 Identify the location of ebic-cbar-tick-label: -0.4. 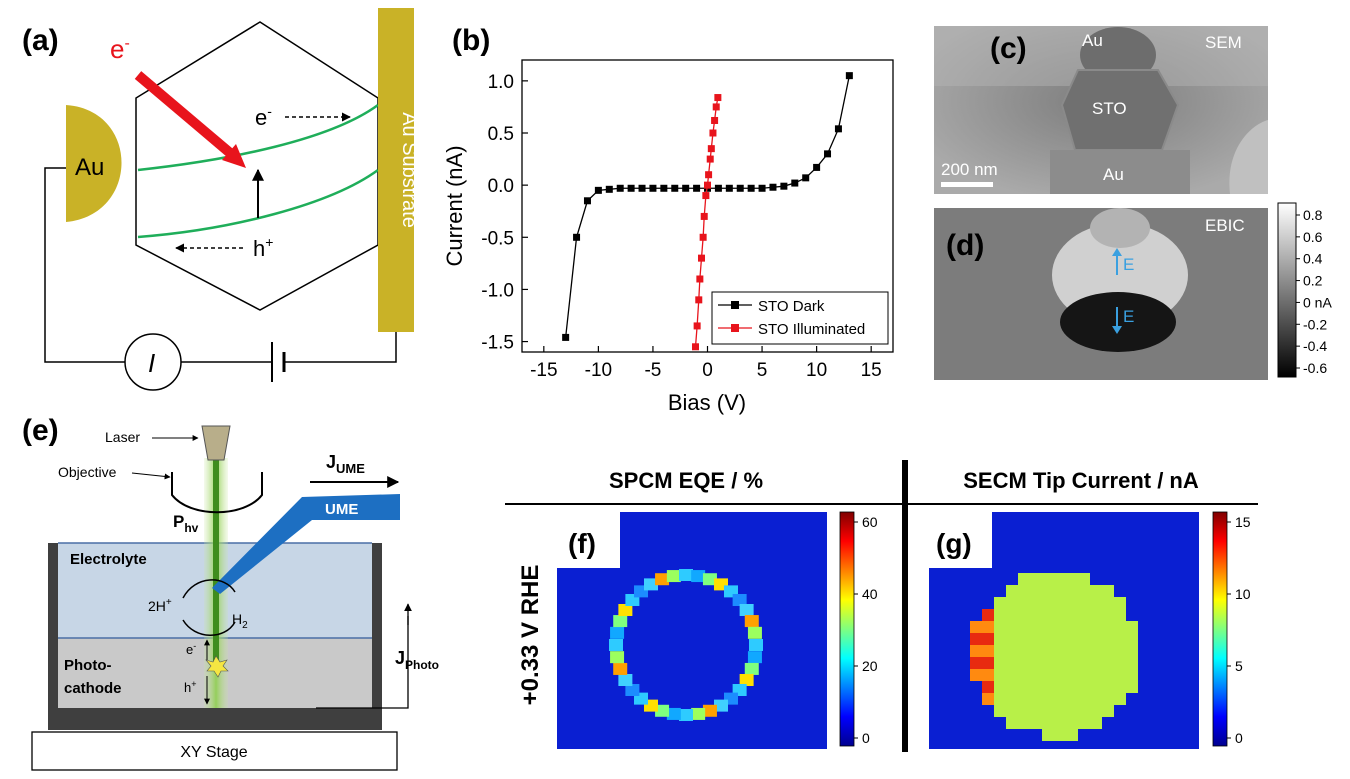
(1315, 346).